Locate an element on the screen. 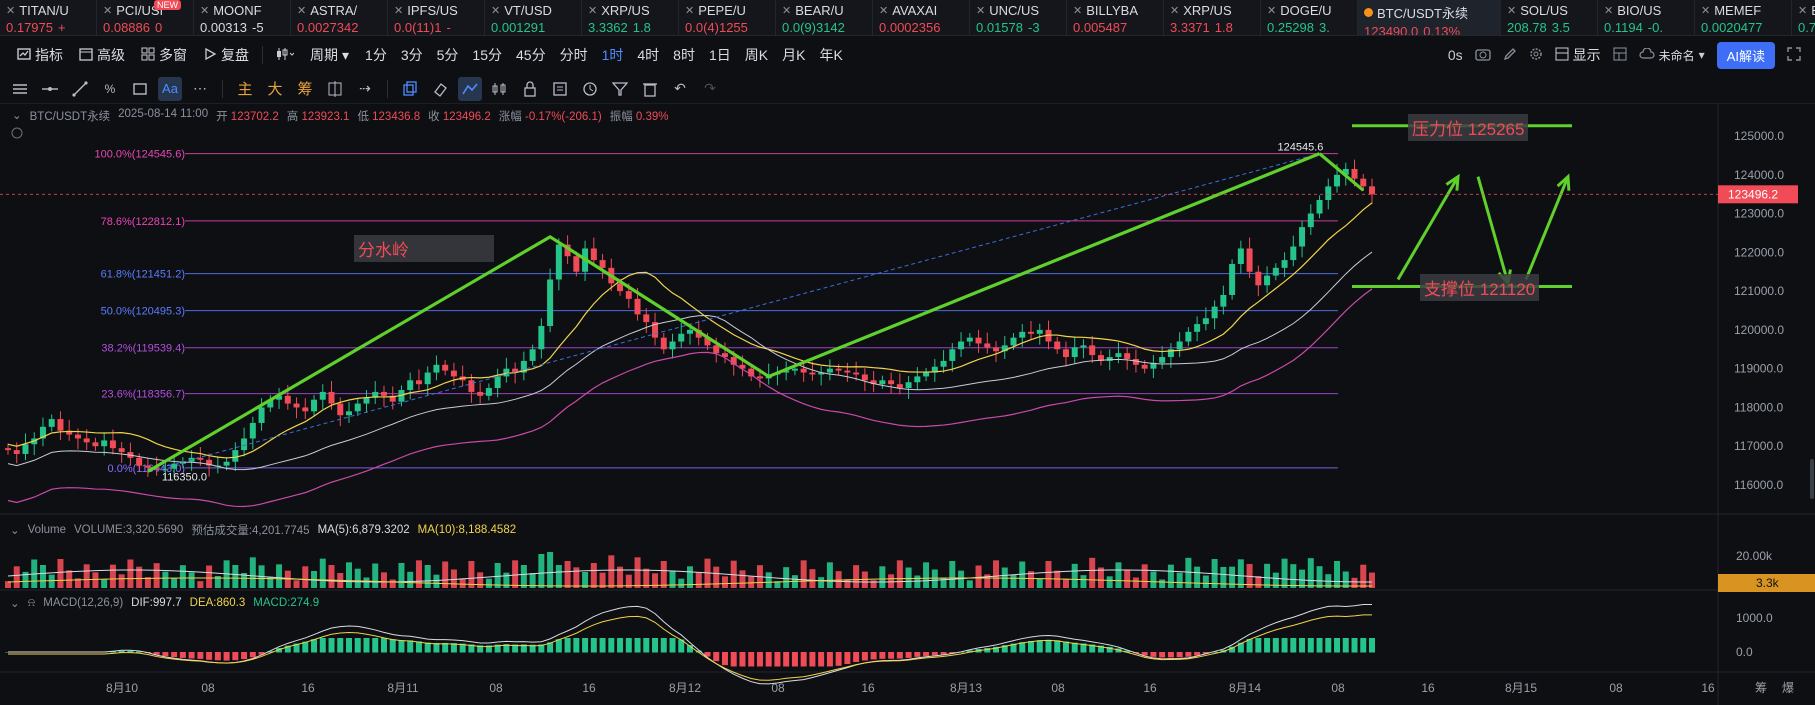 The width and height of the screenshot is (1815, 705). bell-icon: ⍾ is located at coordinates (31, 602).